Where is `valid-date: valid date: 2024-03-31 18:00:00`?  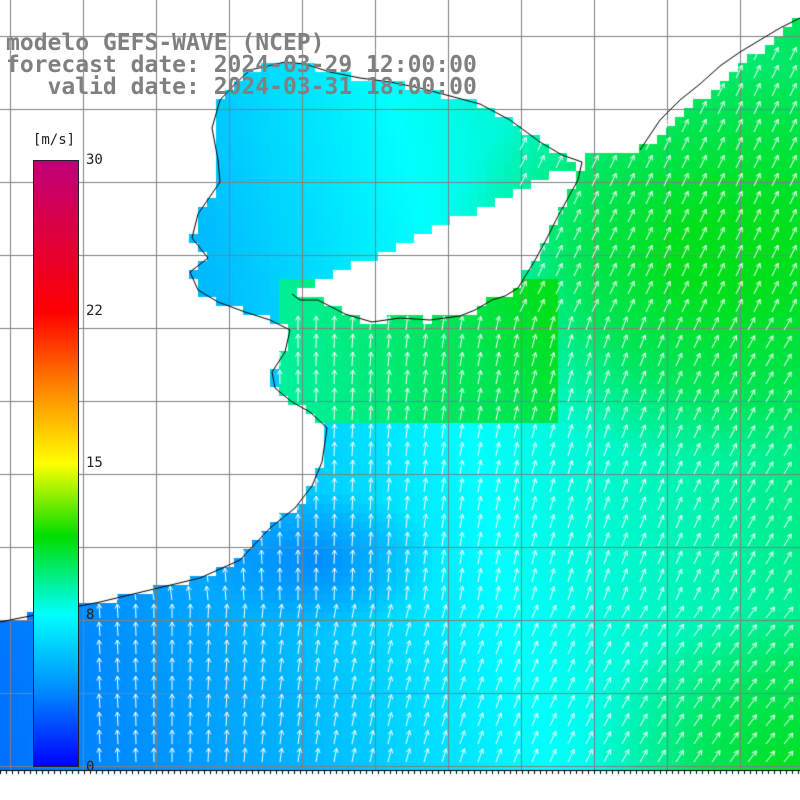
valid-date: valid date: 2024-03-31 18:00:00 is located at coordinates (241, 87).